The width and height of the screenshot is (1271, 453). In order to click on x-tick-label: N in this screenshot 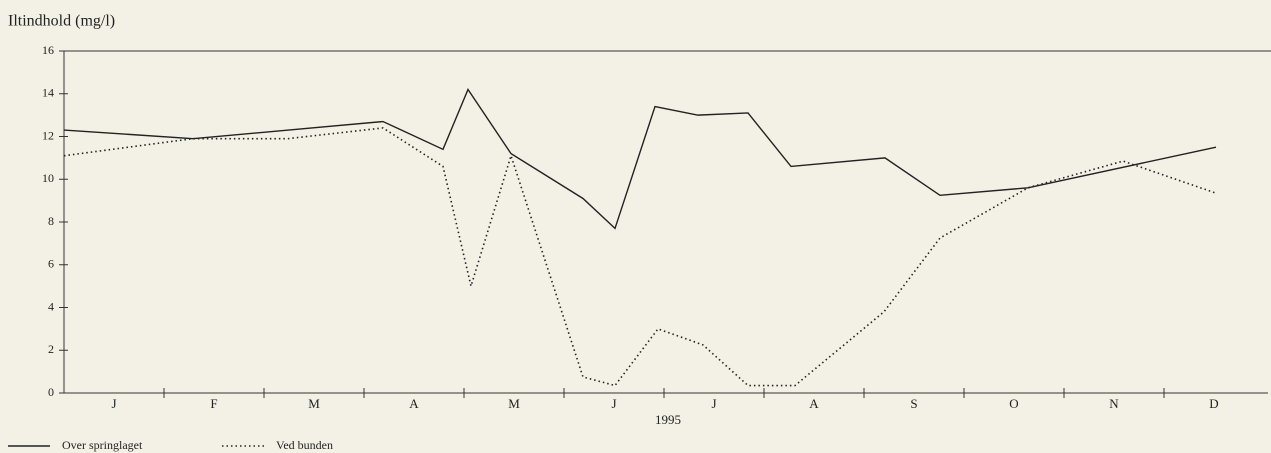, I will do `click(1114, 403)`.